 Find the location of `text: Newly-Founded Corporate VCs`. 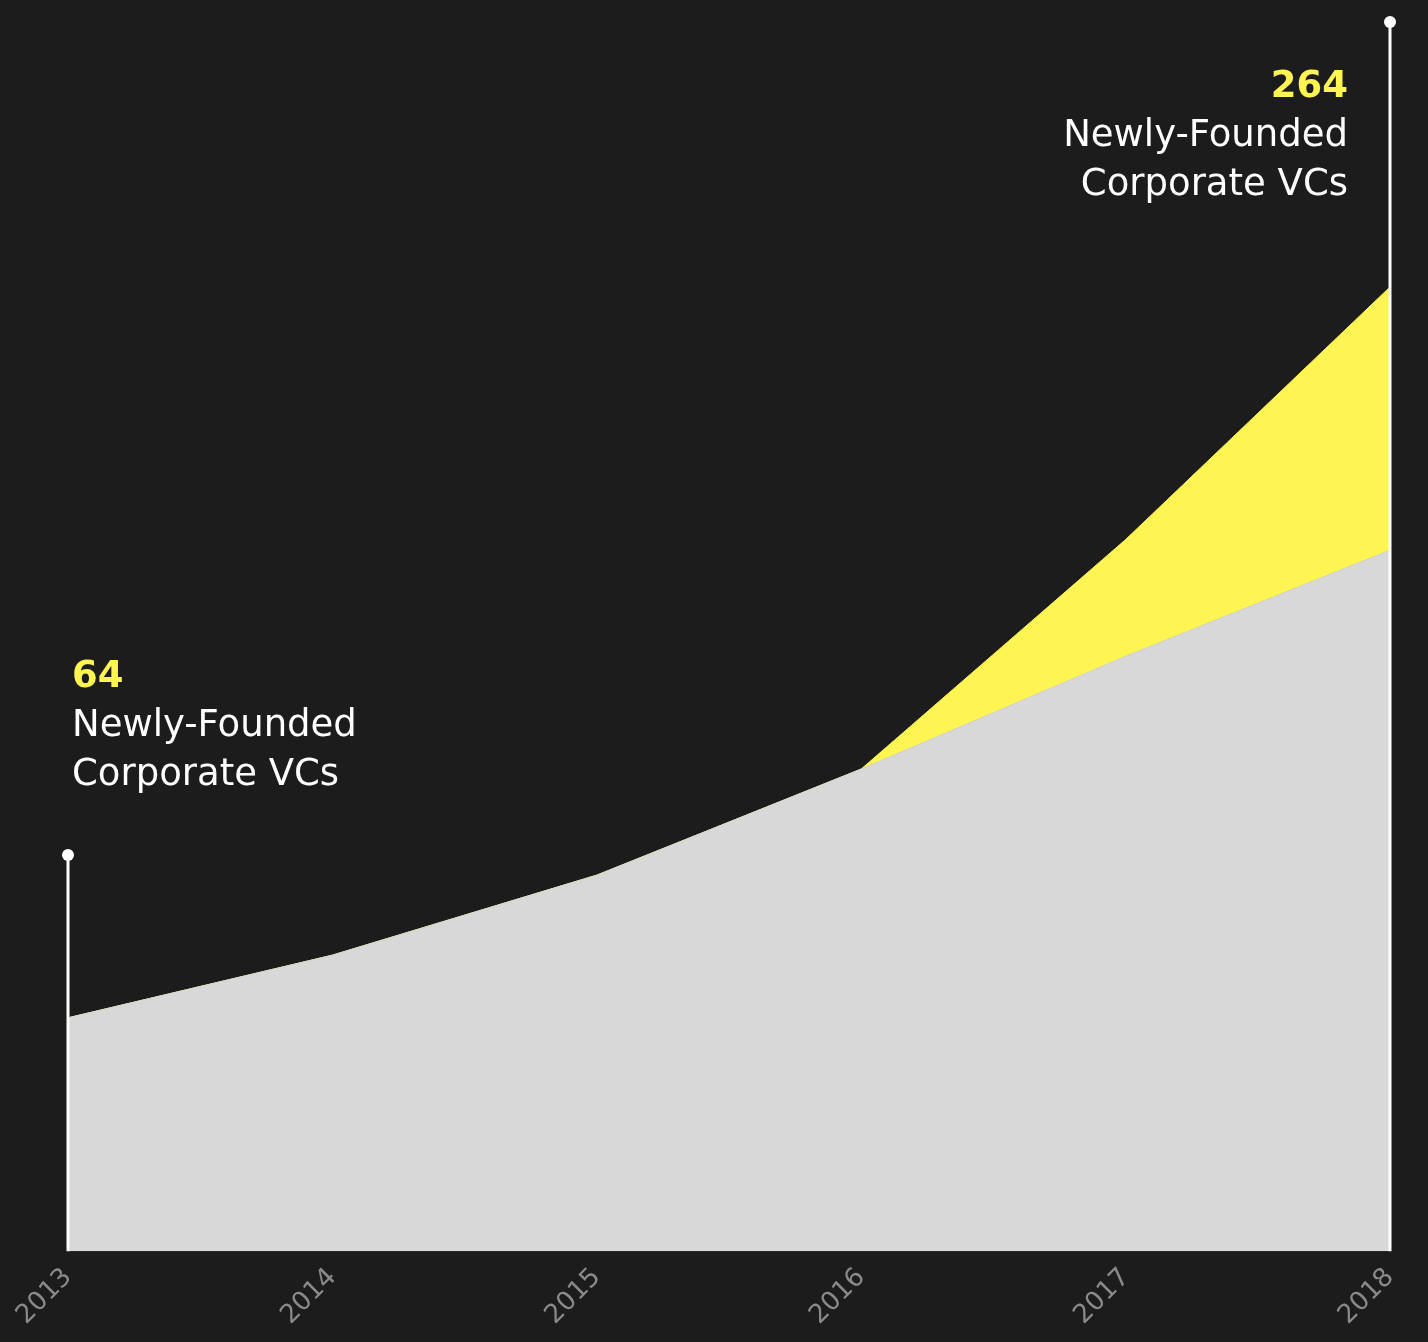

text: Newly-Founded Corporate VCs is located at coordinates (1205, 158).